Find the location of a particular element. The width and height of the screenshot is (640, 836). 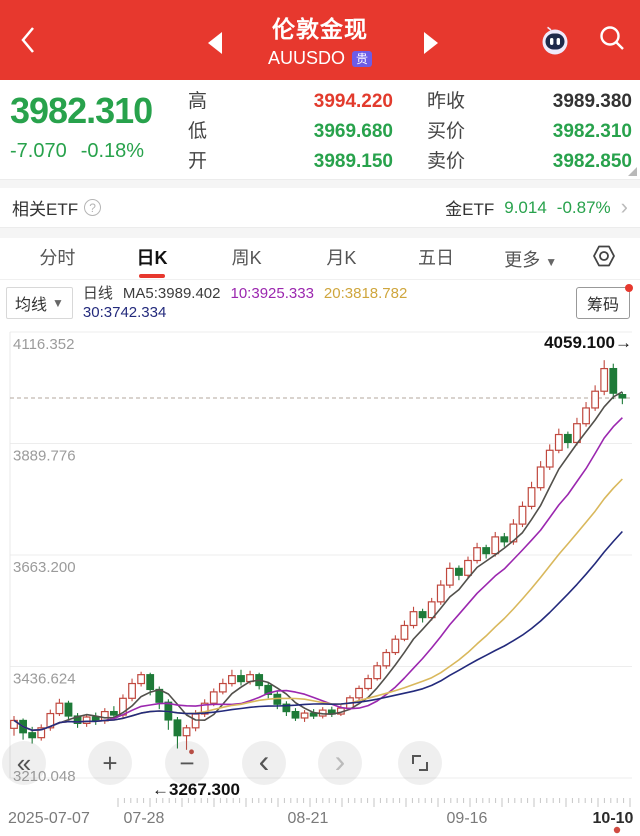

legend-ma20: 20:3818.782 is located at coordinates (365, 293).